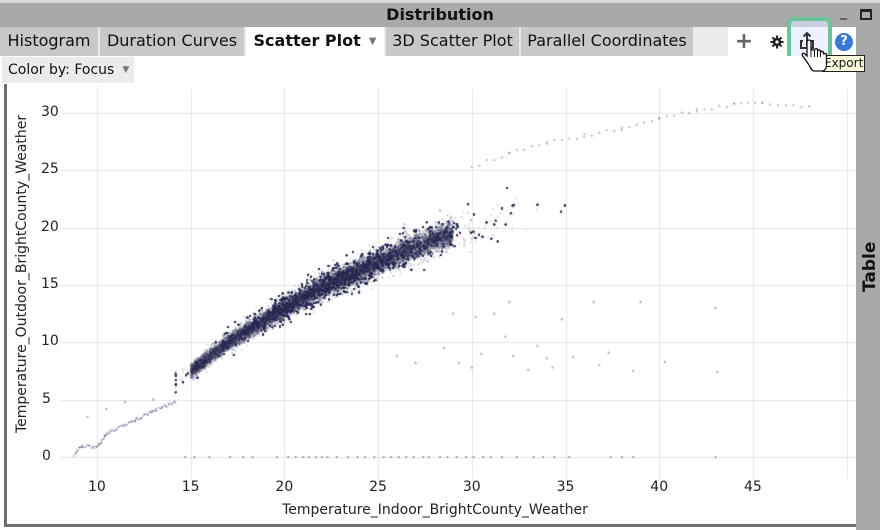 The width and height of the screenshot is (880, 530). What do you see at coordinates (50, 226) in the screenshot?
I see `y-tick-label: 20` at bounding box center [50, 226].